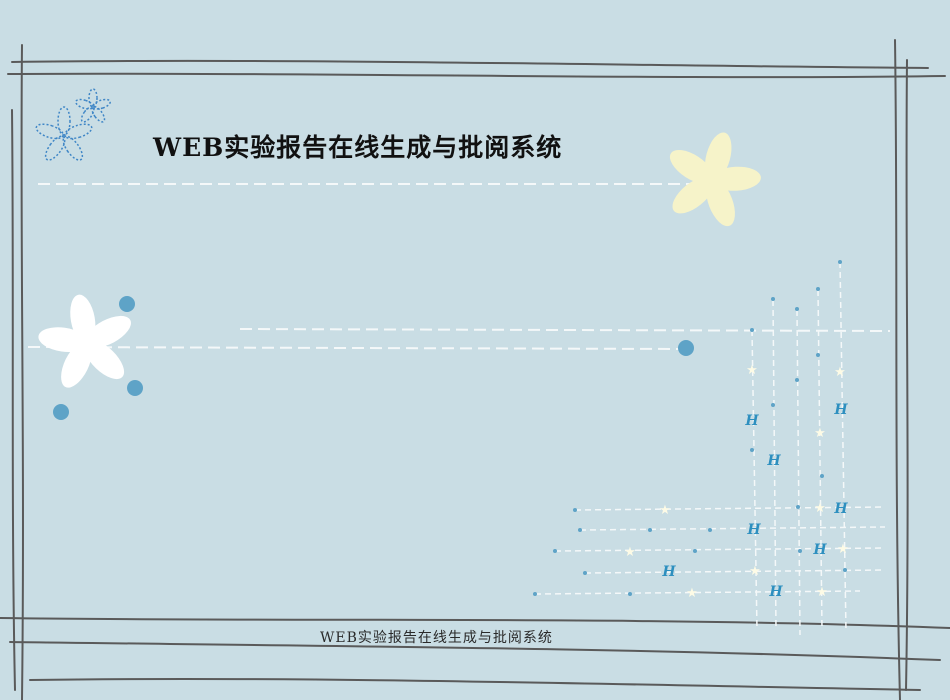 This screenshot has height=700, width=950. I want to click on footer-text: WEB实验报告在线生成与批阅系统, so click(436, 638).